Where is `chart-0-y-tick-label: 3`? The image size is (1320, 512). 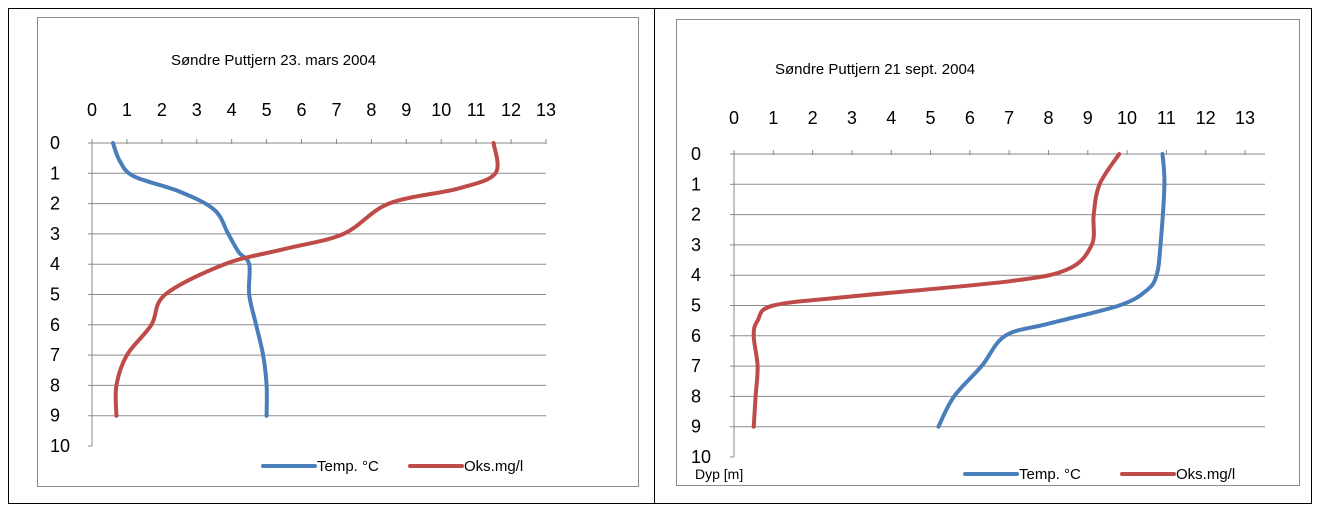 chart-0-y-tick-label: 3 is located at coordinates (55, 234).